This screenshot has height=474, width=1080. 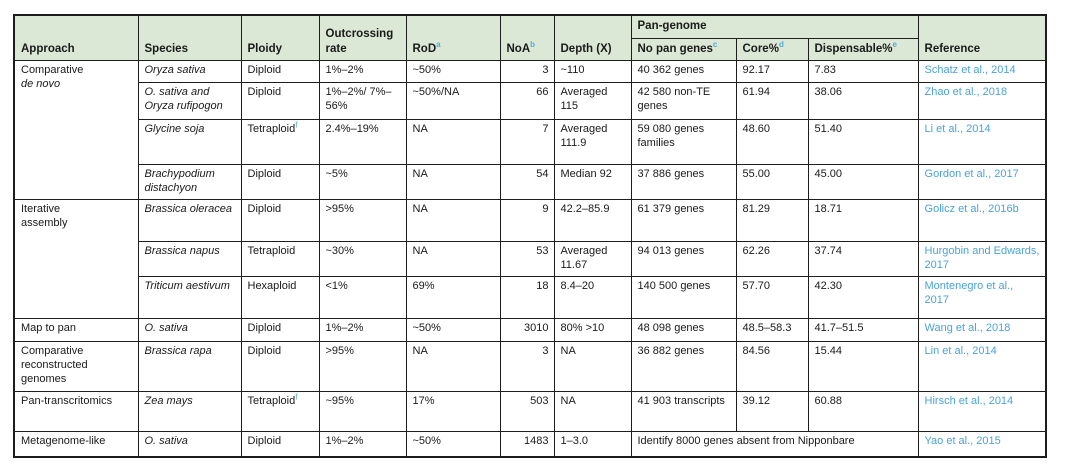 I want to click on species-cell: Brassica napus, so click(x=189, y=259).